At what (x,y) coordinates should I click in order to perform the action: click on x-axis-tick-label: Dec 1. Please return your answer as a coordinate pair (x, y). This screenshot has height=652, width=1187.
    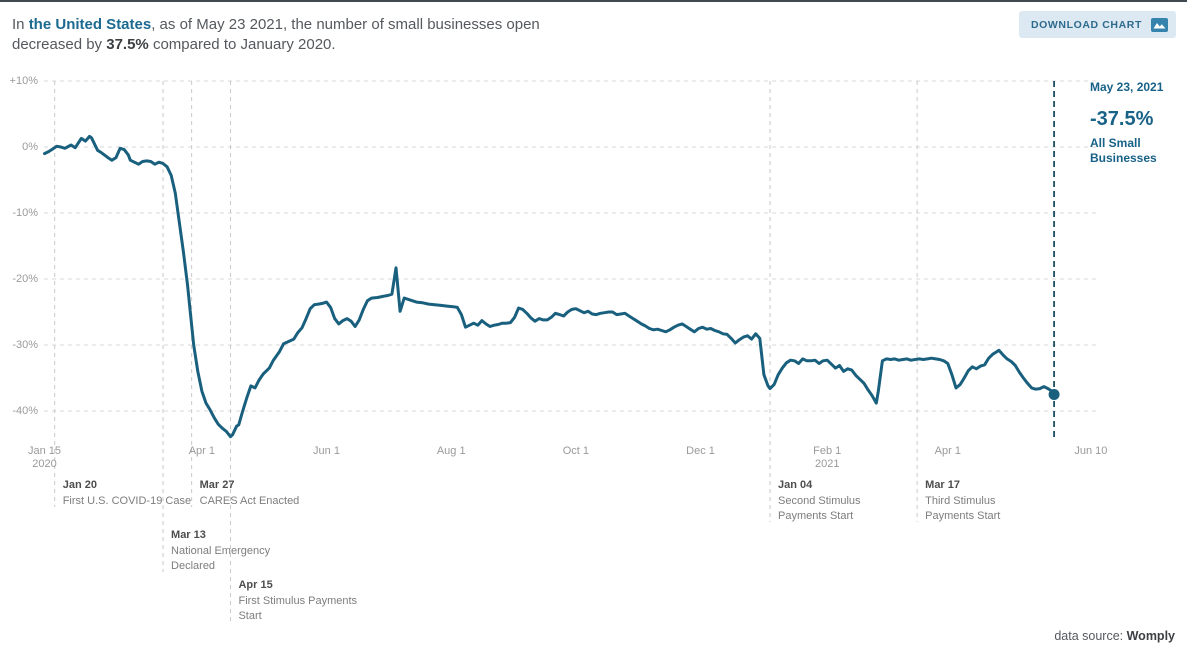
    Looking at the image, I should click on (700, 451).